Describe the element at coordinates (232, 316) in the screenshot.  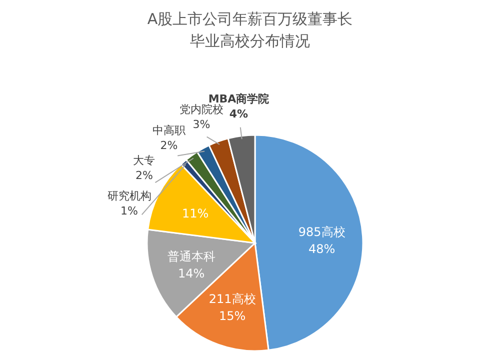
I see `data-label: 15%` at that location.